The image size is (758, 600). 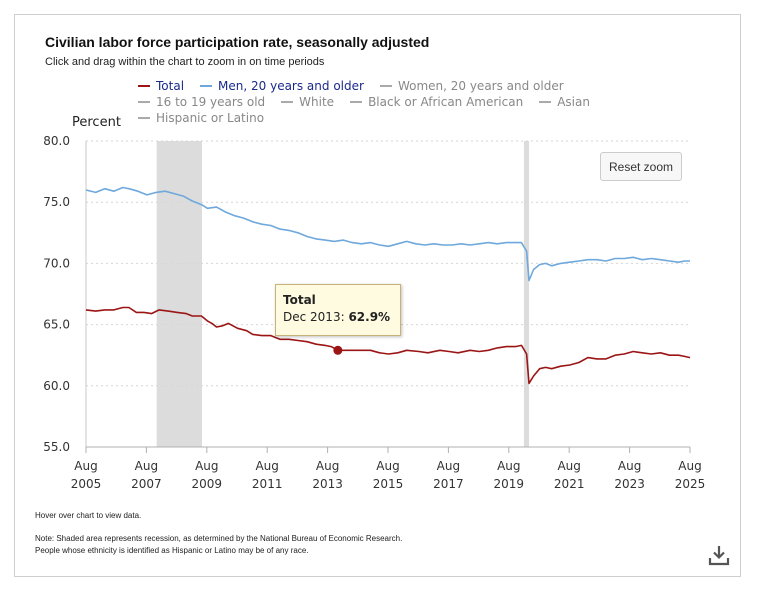 What do you see at coordinates (86, 484) in the screenshot?
I see `x-tick-year: 2005` at bounding box center [86, 484].